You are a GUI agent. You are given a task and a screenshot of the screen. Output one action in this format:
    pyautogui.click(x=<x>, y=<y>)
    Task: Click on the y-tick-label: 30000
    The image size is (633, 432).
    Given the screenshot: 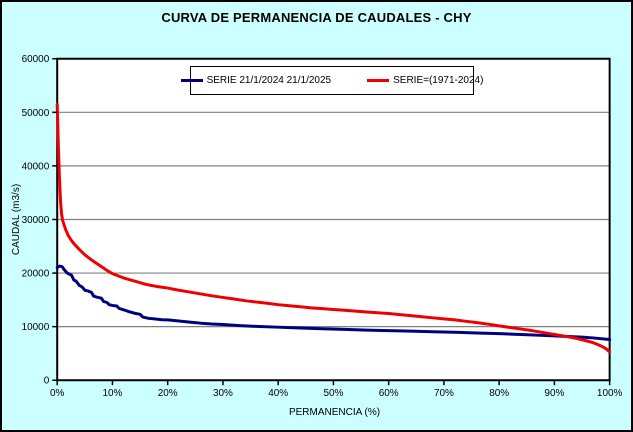 What is the action you would take?
    pyautogui.click(x=36, y=220)
    